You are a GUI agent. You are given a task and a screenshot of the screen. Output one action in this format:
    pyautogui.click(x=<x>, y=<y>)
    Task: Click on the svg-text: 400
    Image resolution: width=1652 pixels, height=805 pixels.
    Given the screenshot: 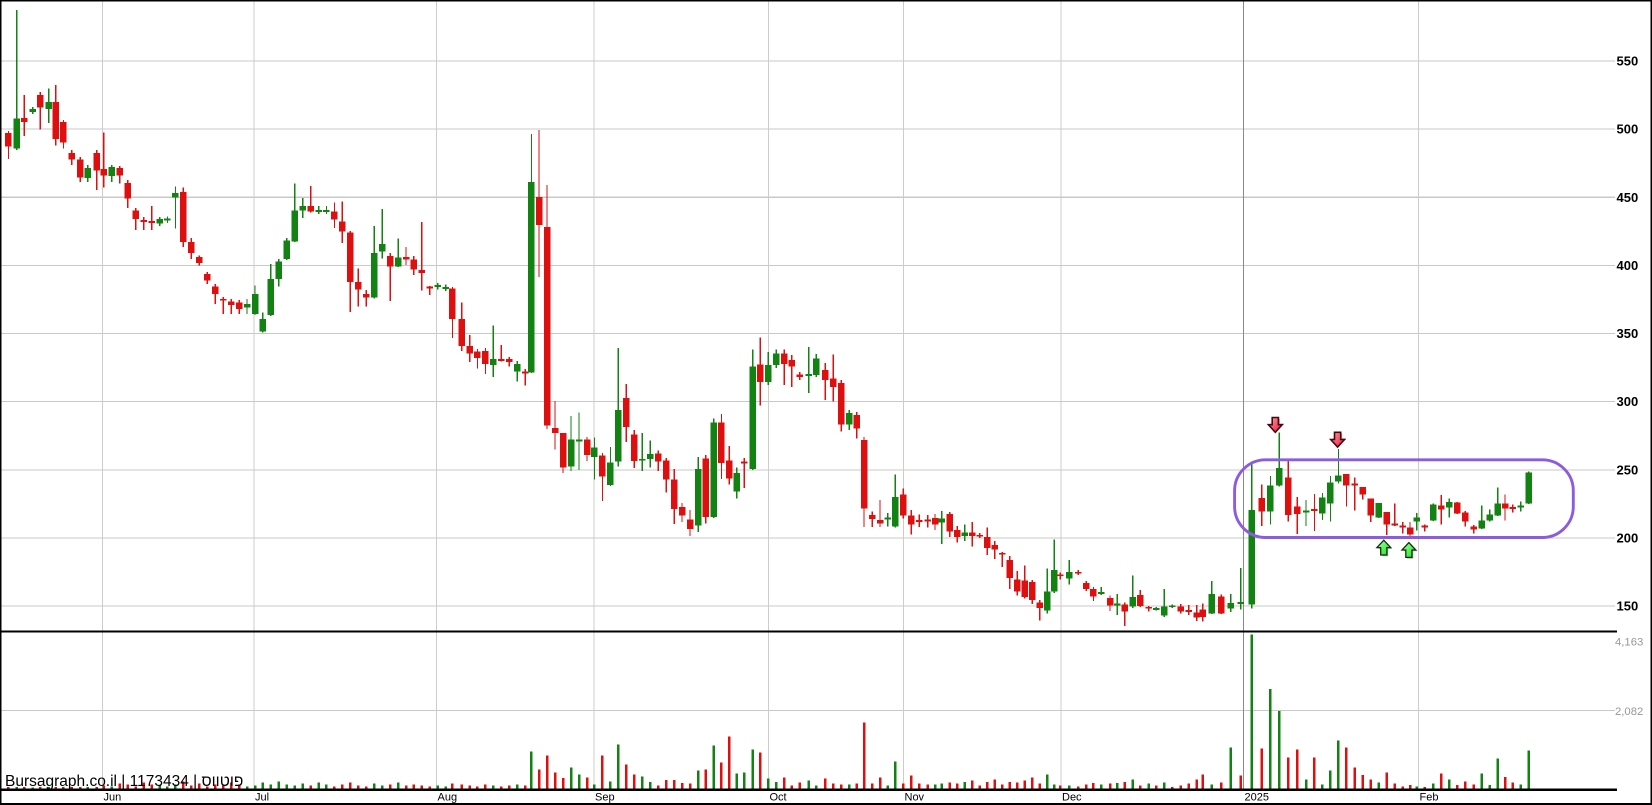 What is the action you would take?
    pyautogui.click(x=1628, y=265)
    